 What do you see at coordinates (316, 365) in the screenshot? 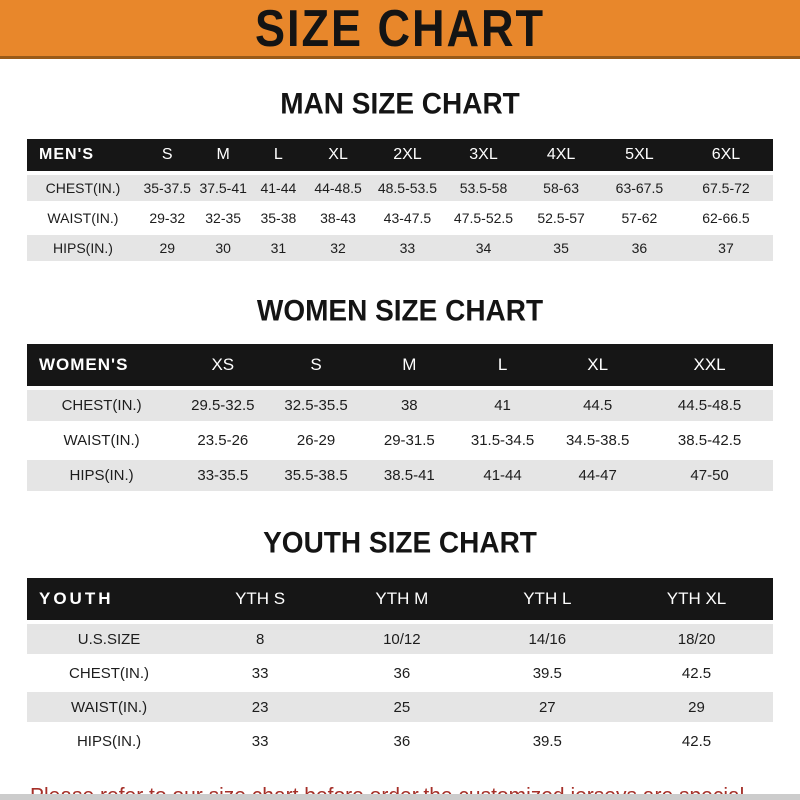
I see `women-col-header: S` at bounding box center [316, 365].